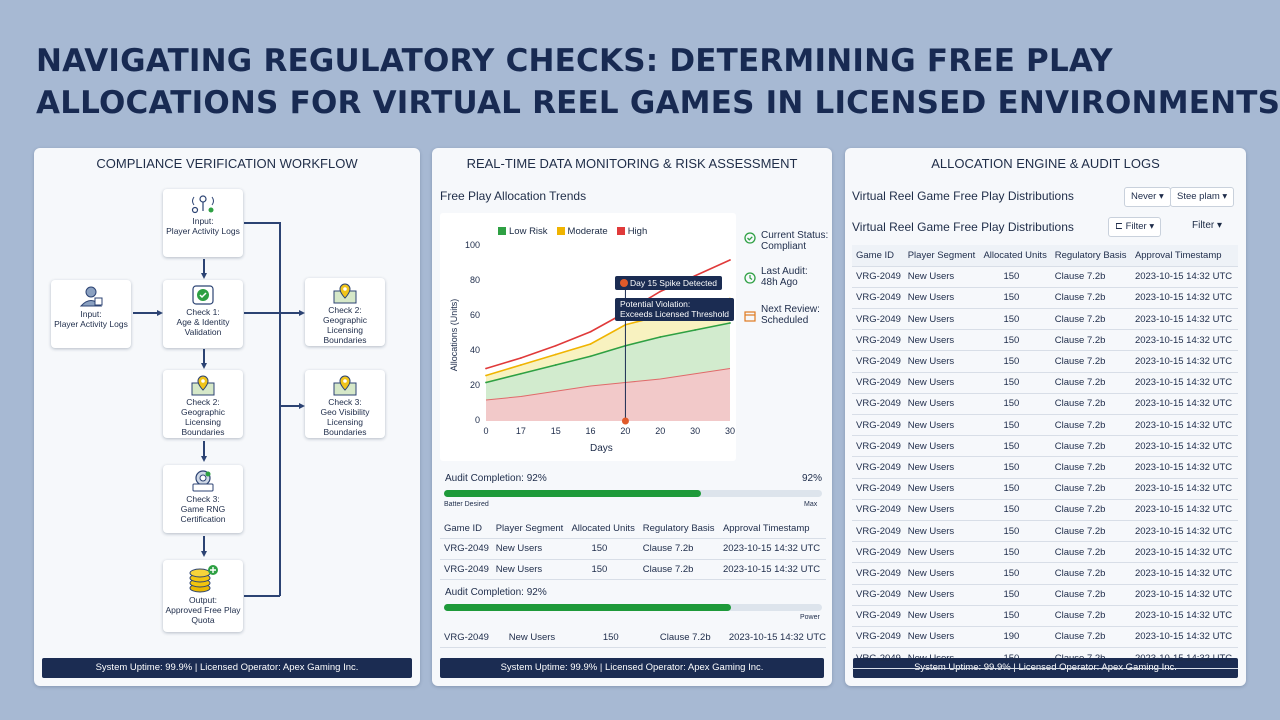 This screenshot has height=720, width=1280. I want to click on node-check-1: Check 1: Age & Identity Validation, so click(203, 314).